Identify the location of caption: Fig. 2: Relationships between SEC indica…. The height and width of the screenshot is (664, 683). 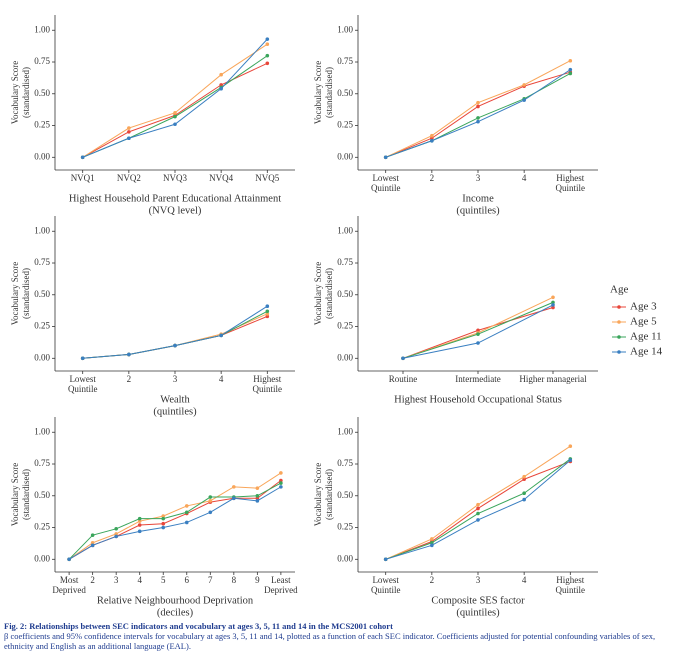
(340, 636).